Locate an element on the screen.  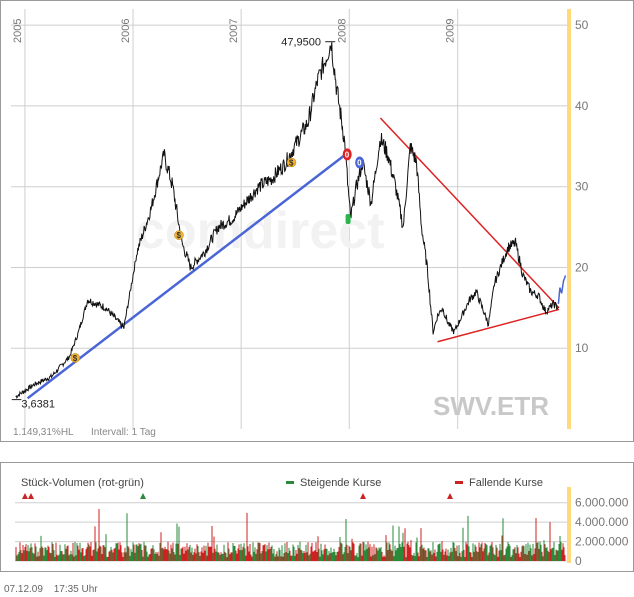
red-circle-marker: 0 is located at coordinates (347, 154).